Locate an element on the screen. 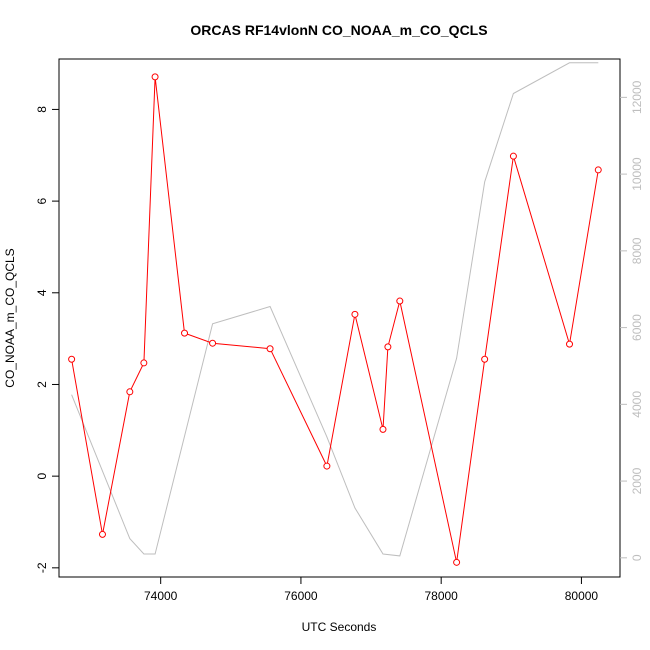 This screenshot has width=650, height=650. y2-tick-label: 12000 is located at coordinates (637, 97).